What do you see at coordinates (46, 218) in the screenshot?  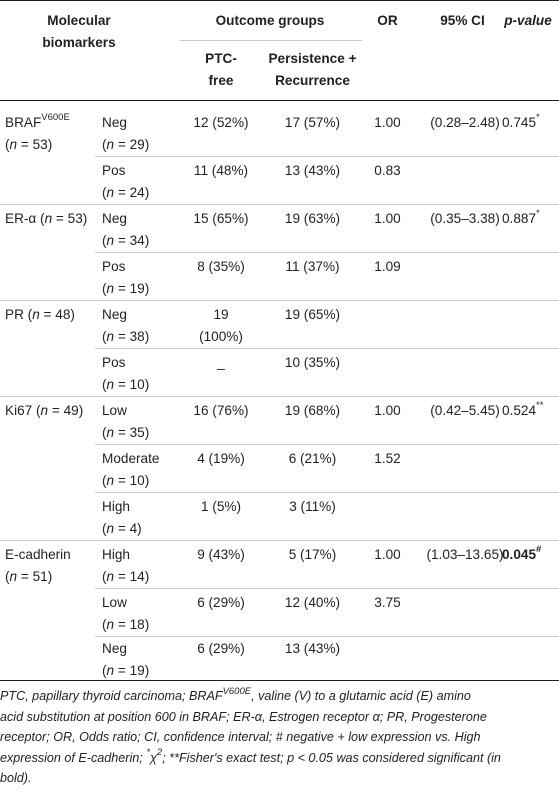 I see `group-label-er-alpha: ER-α (n = 53)` at bounding box center [46, 218].